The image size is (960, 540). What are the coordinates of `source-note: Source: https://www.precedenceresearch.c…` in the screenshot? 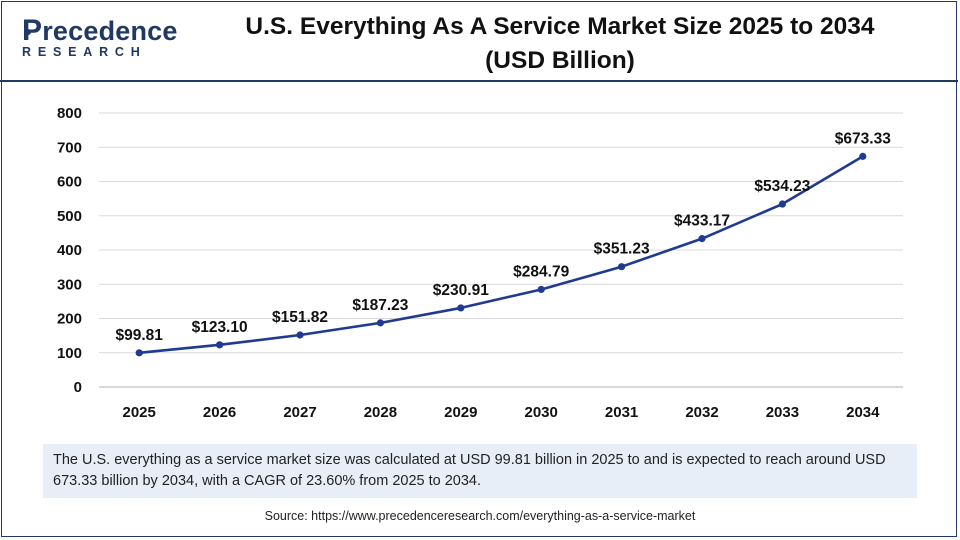 It's located at (480, 516).